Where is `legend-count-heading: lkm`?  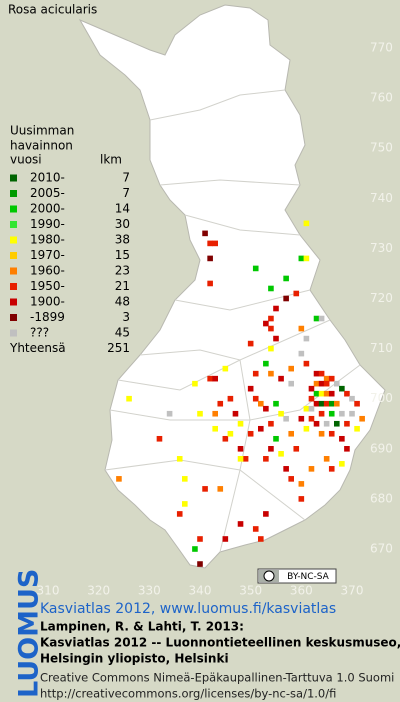
legend-count-heading: lkm is located at coordinates (111, 160).